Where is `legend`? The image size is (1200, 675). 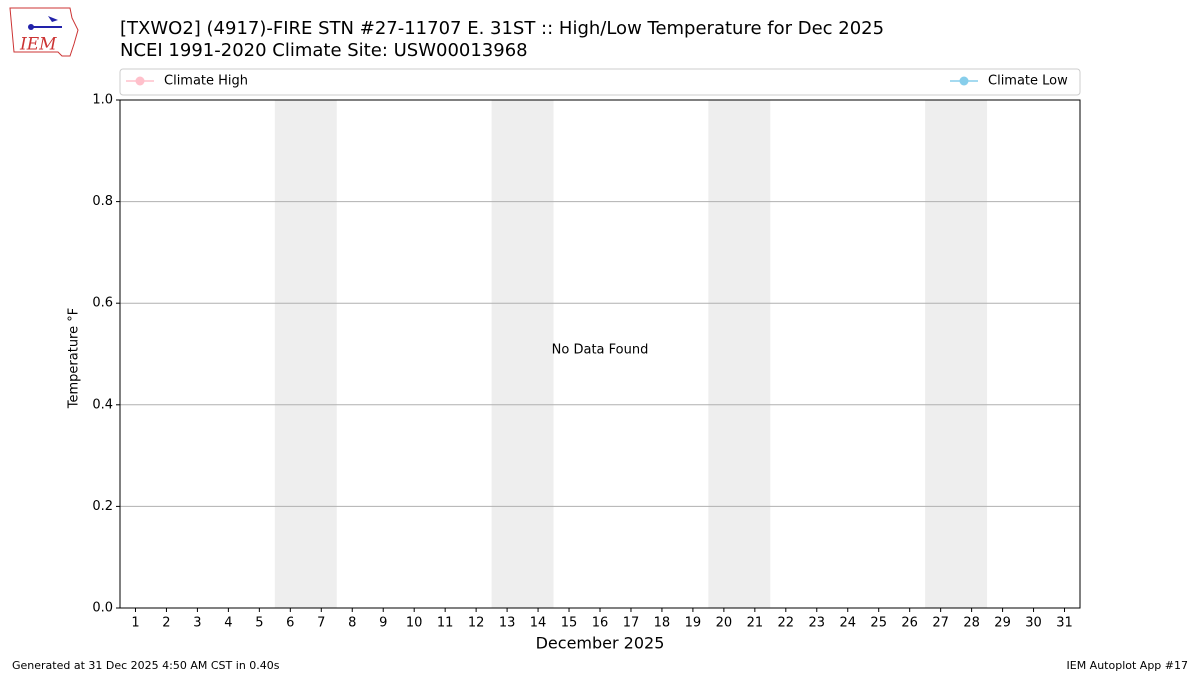 legend is located at coordinates (600, 82).